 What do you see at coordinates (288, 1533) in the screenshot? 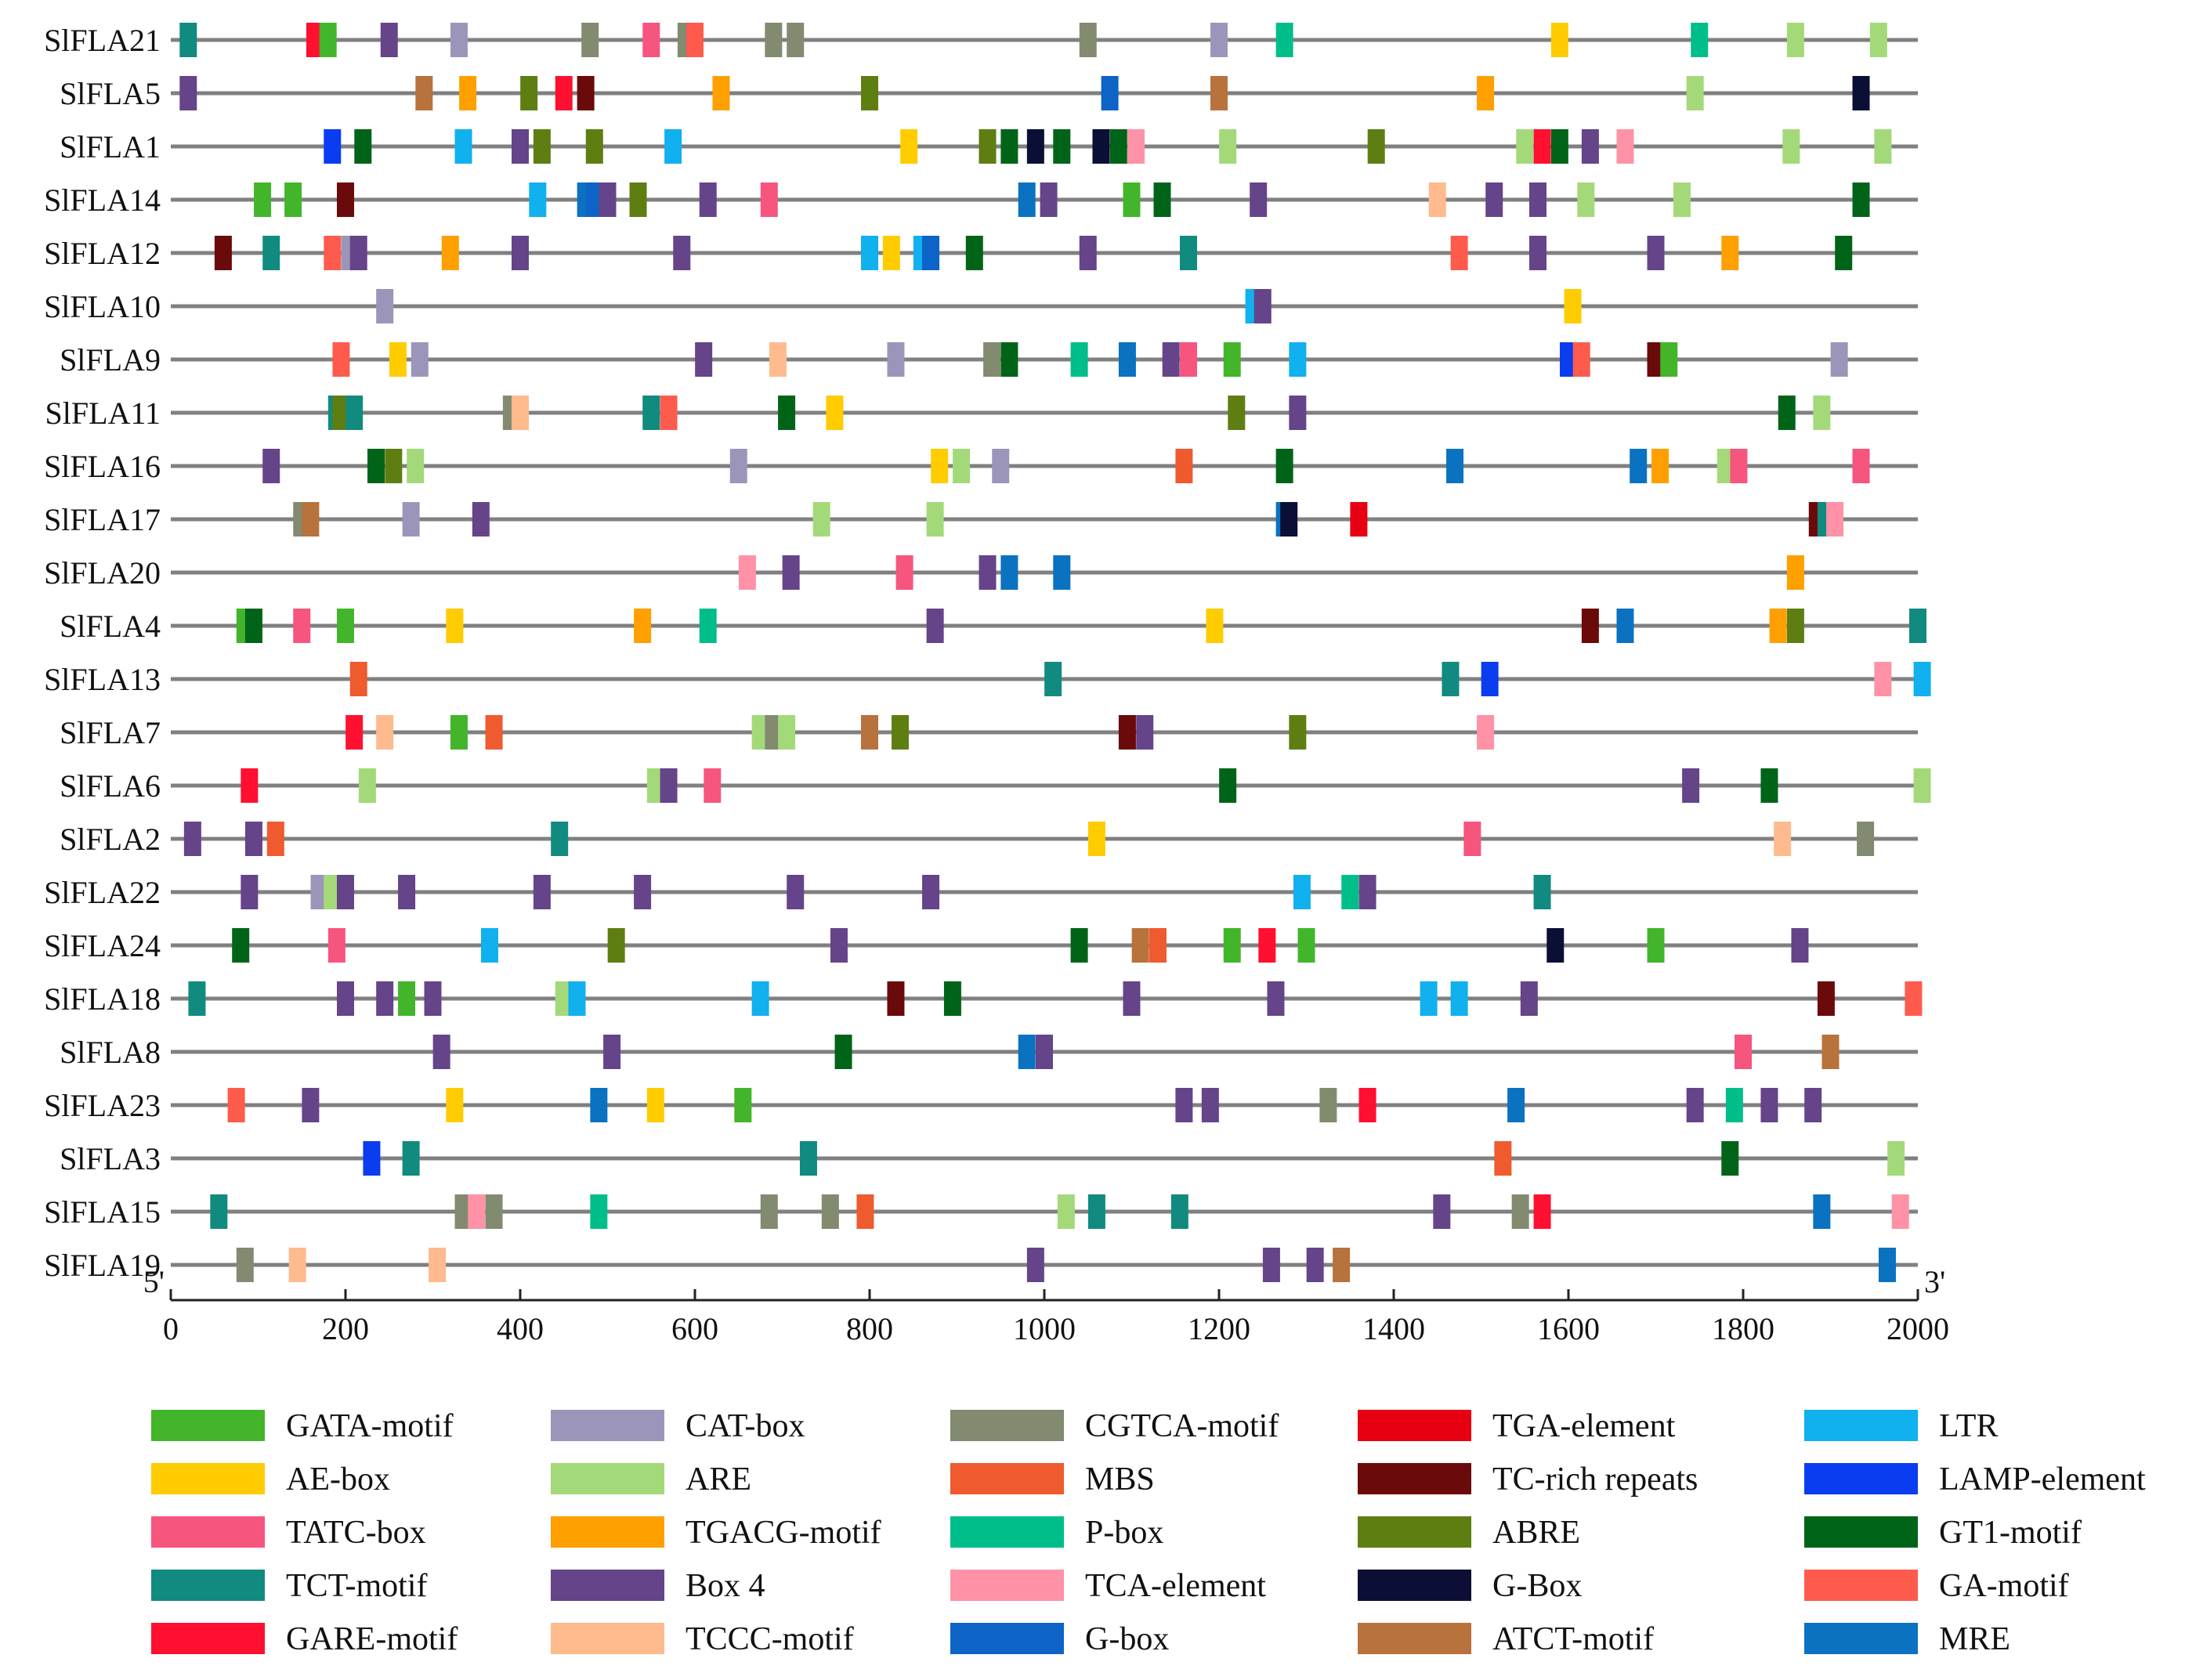
I see `legend-item-tatc-box: TATC-box` at bounding box center [288, 1533].